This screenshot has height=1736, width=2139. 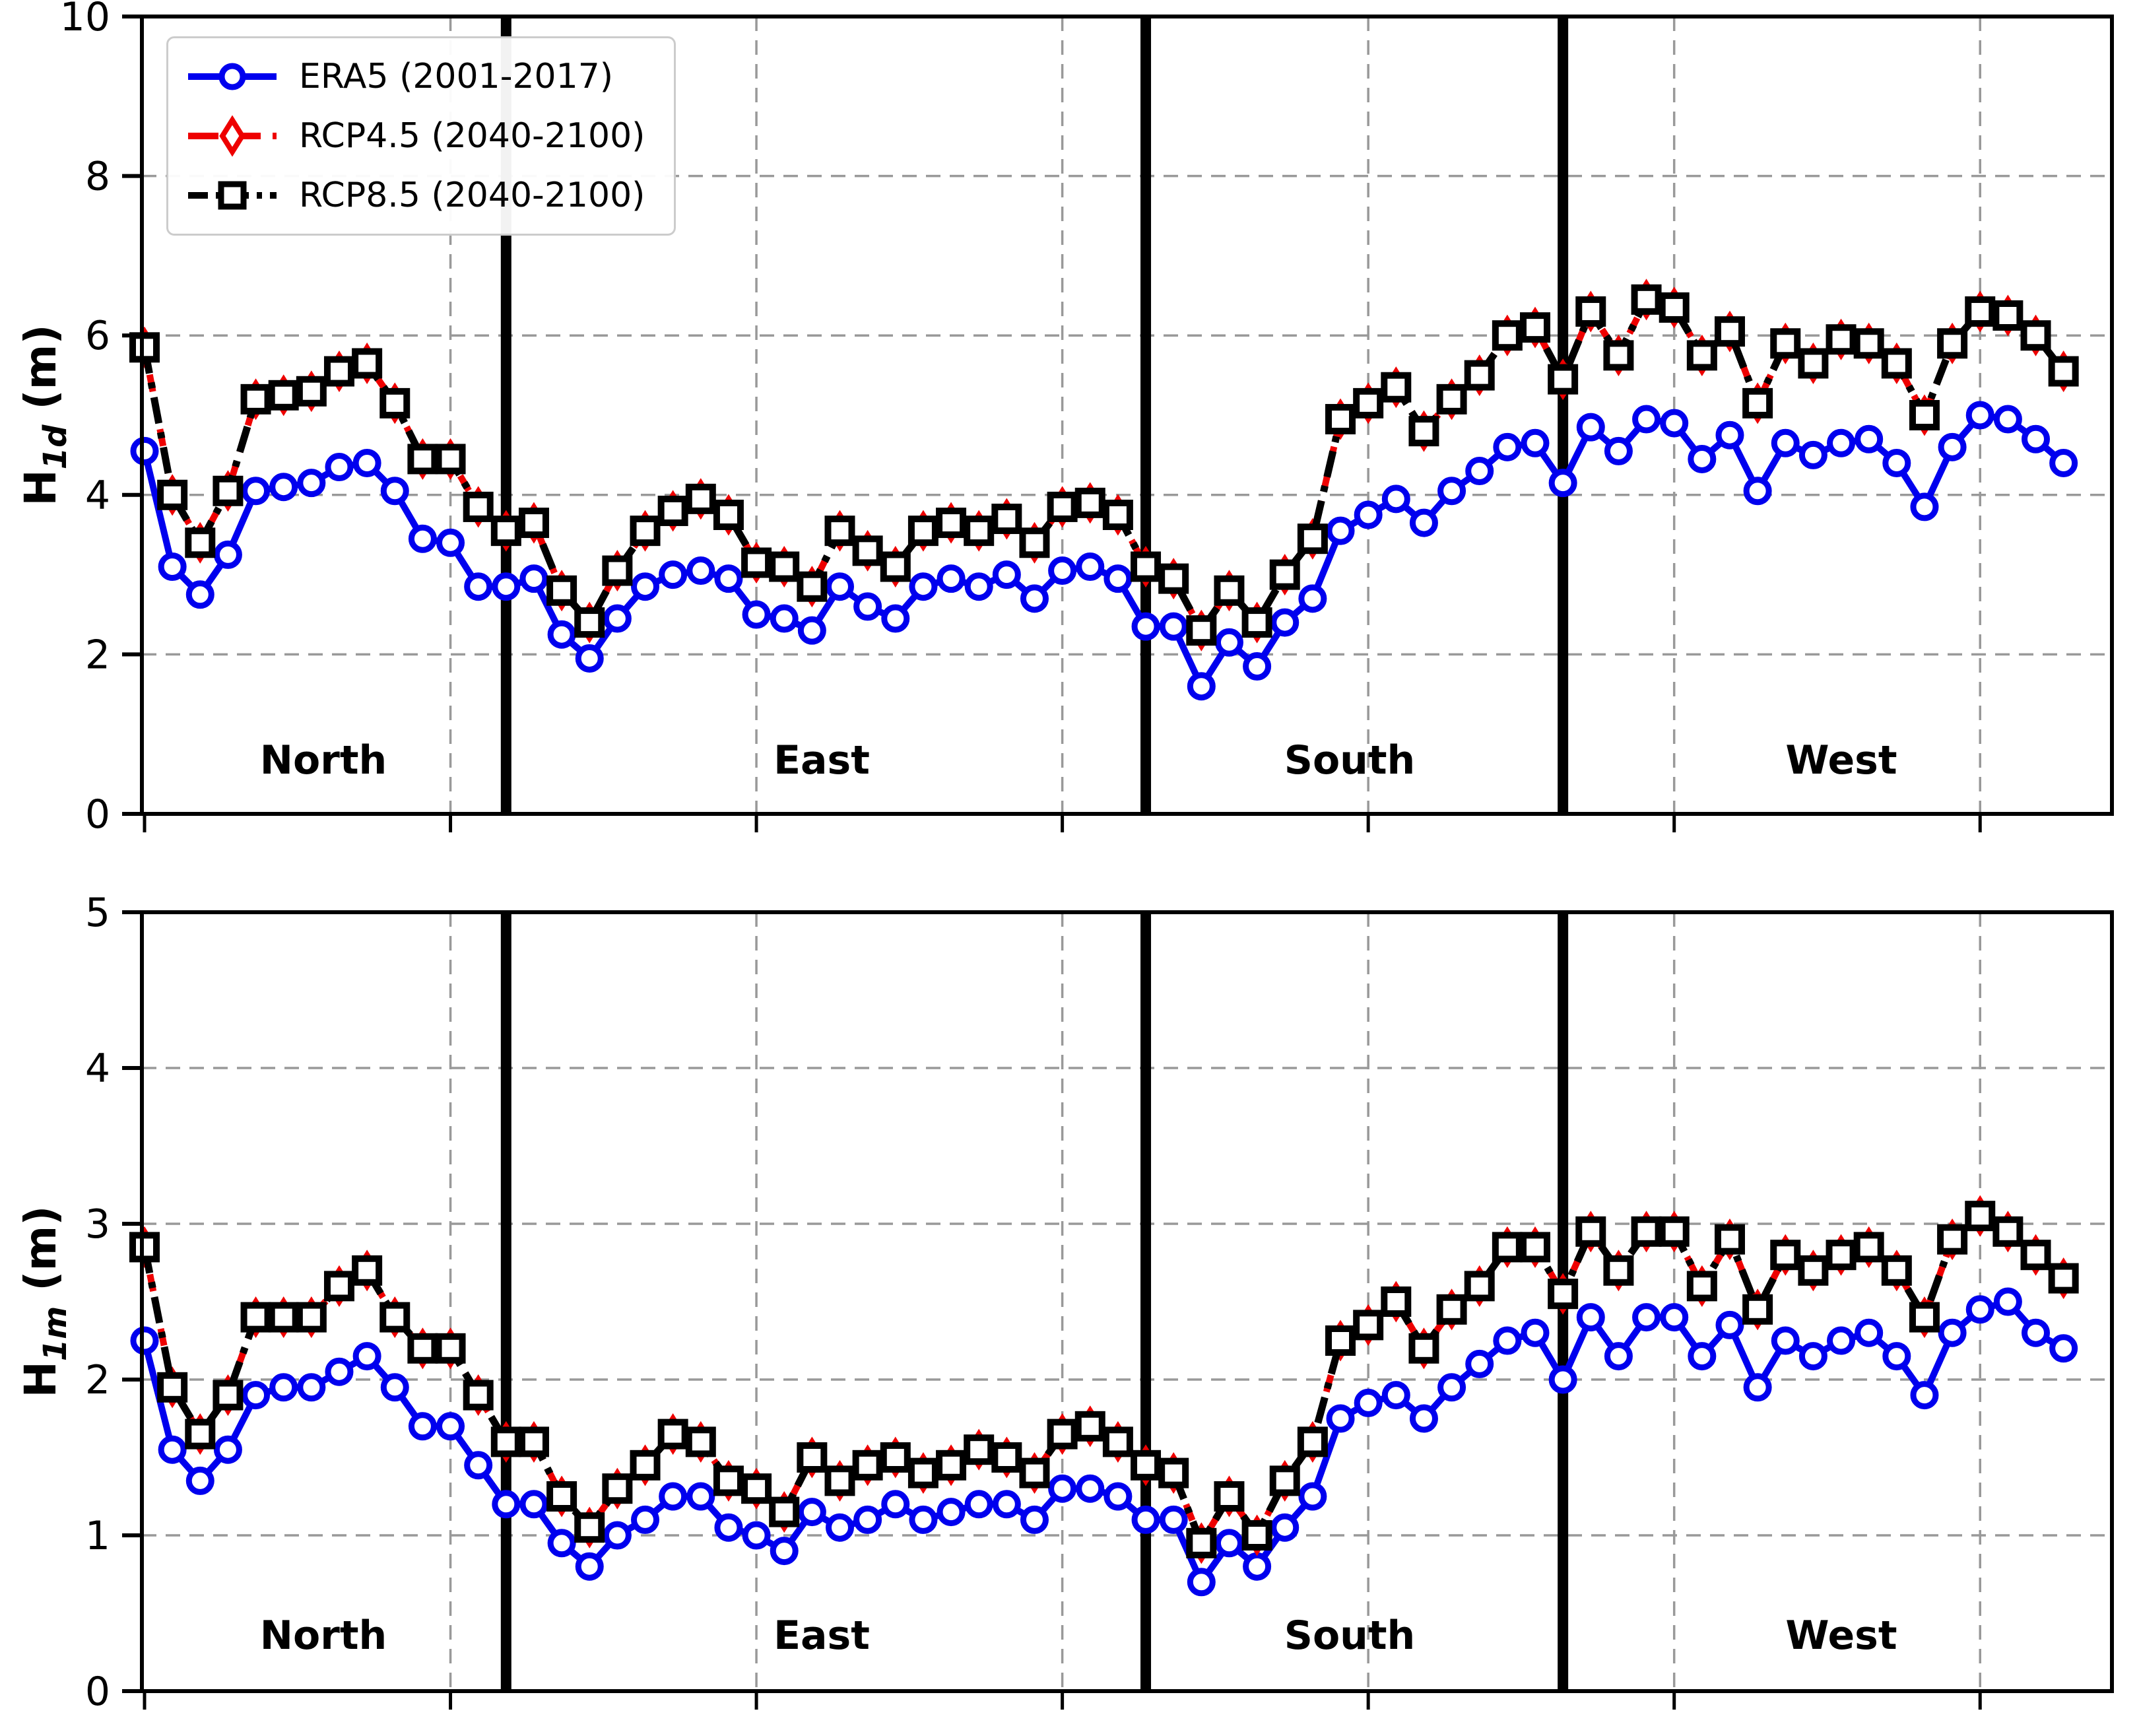 What do you see at coordinates (323, 760) in the screenshot?
I see `region-label-north-top: North` at bounding box center [323, 760].